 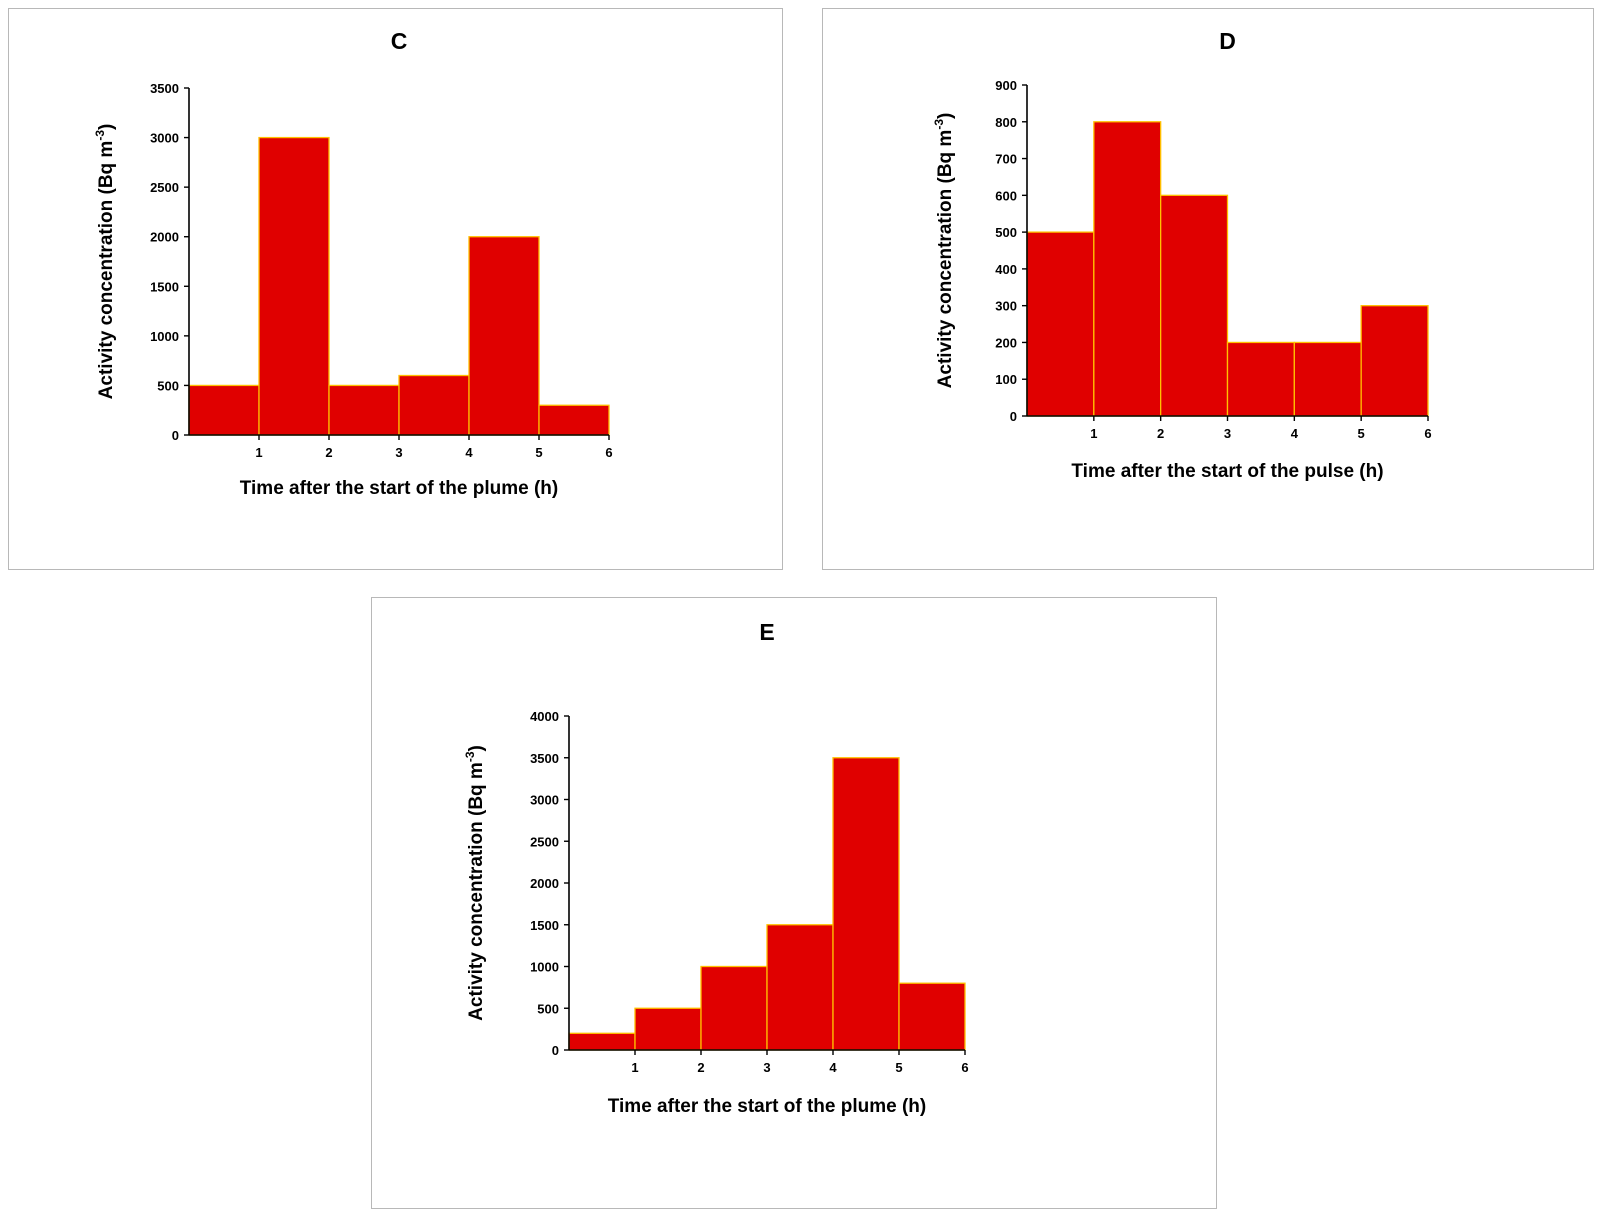 I want to click on x-tick-label-e-1: 2, so click(x=700, y=1067).